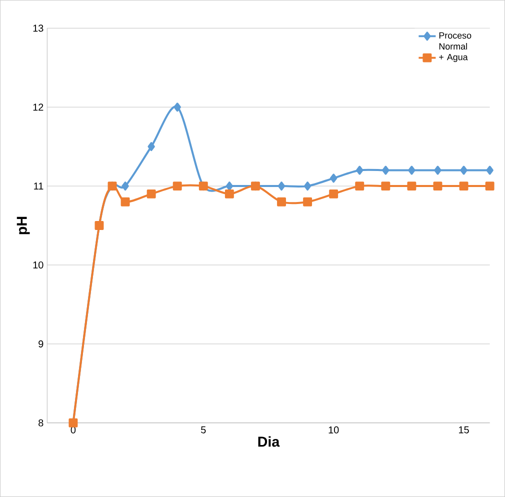 This screenshot has width=505, height=497. What do you see at coordinates (38, 28) in the screenshot?
I see `y-tick-label: 13` at bounding box center [38, 28].